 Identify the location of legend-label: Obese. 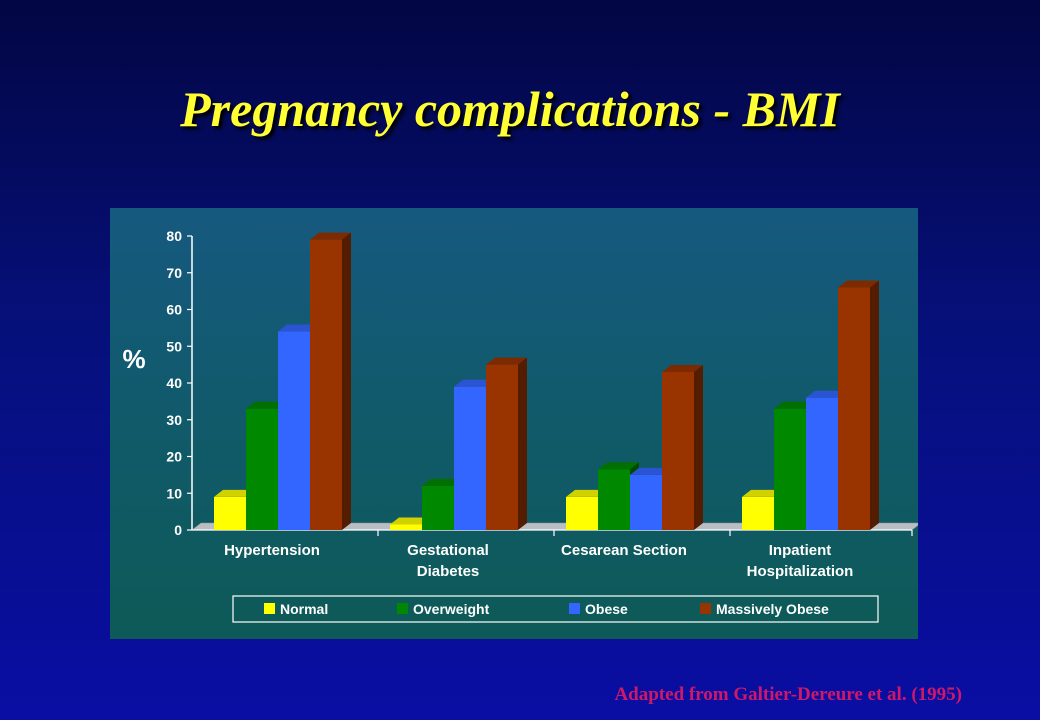
(606, 609).